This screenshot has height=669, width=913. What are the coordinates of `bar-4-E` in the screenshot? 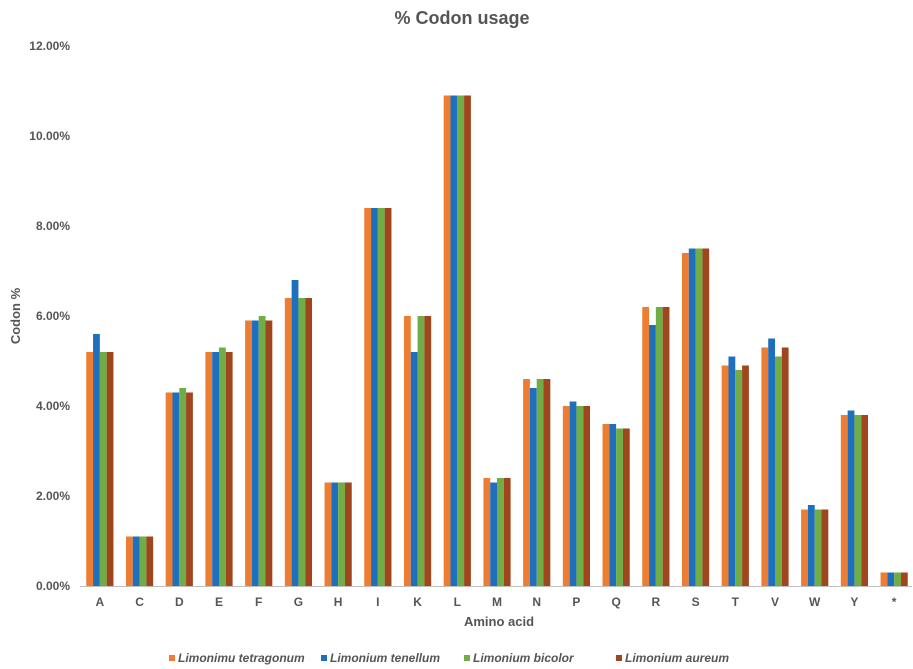 It's located at (229, 469).